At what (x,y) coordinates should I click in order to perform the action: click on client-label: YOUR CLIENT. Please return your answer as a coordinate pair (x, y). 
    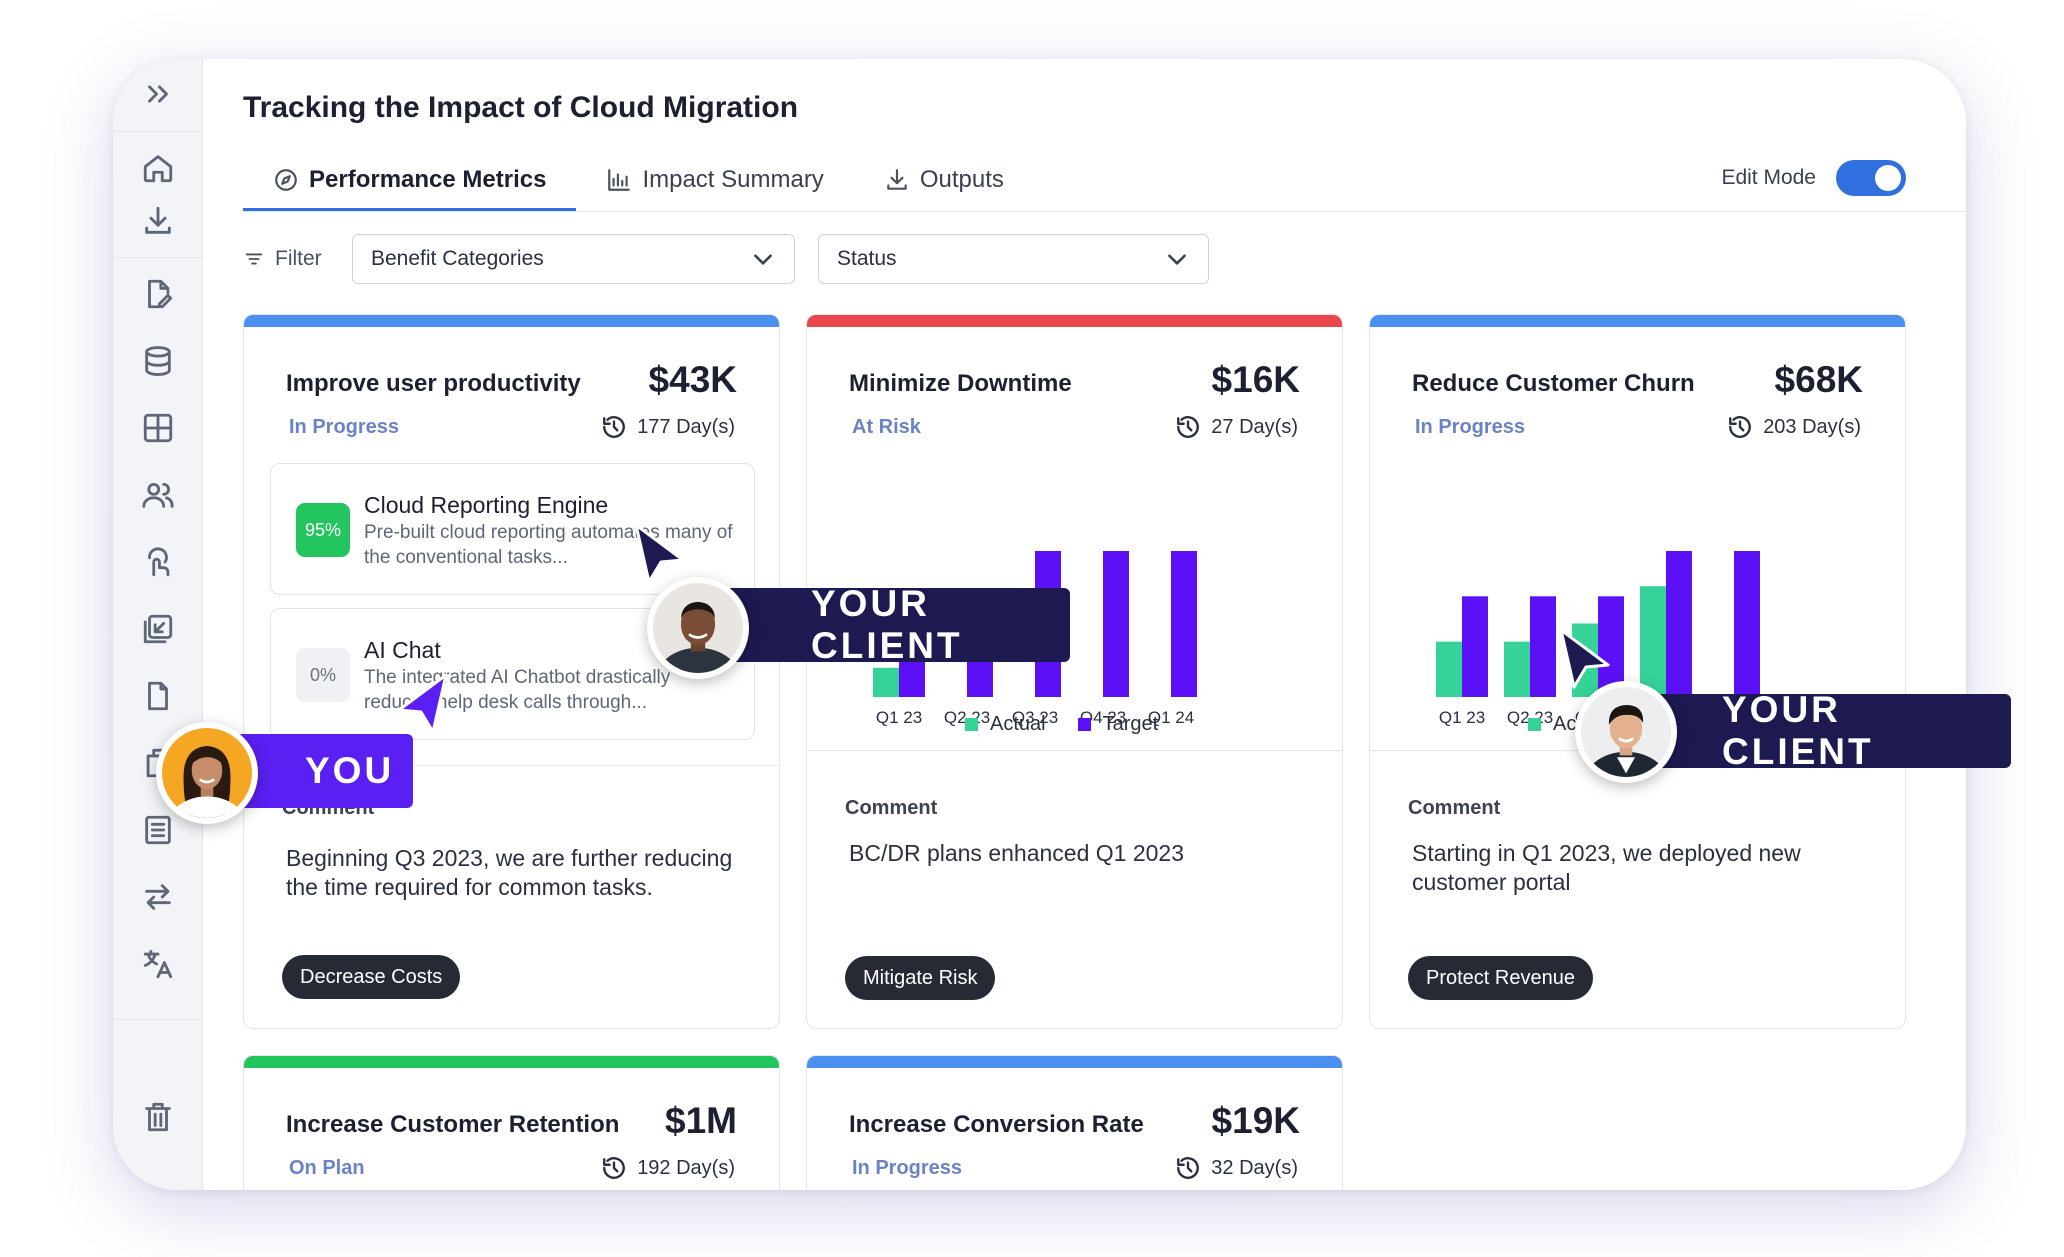
    Looking at the image, I should click on (1819, 730).